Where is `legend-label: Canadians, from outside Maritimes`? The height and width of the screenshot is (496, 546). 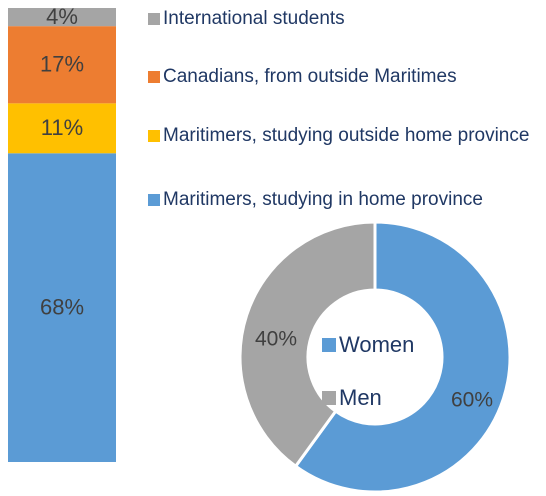
legend-label: Canadians, from outside Maritimes is located at coordinates (310, 76).